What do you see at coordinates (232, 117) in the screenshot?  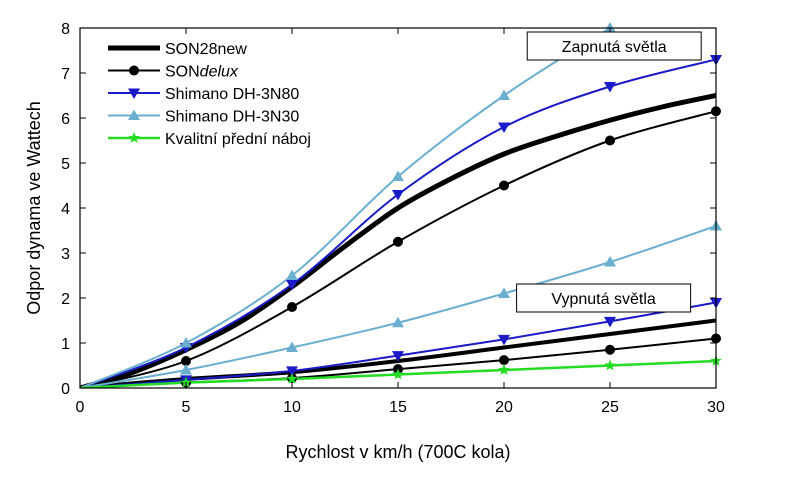 I see `legend-label: Shimano DH-3N30` at bounding box center [232, 117].